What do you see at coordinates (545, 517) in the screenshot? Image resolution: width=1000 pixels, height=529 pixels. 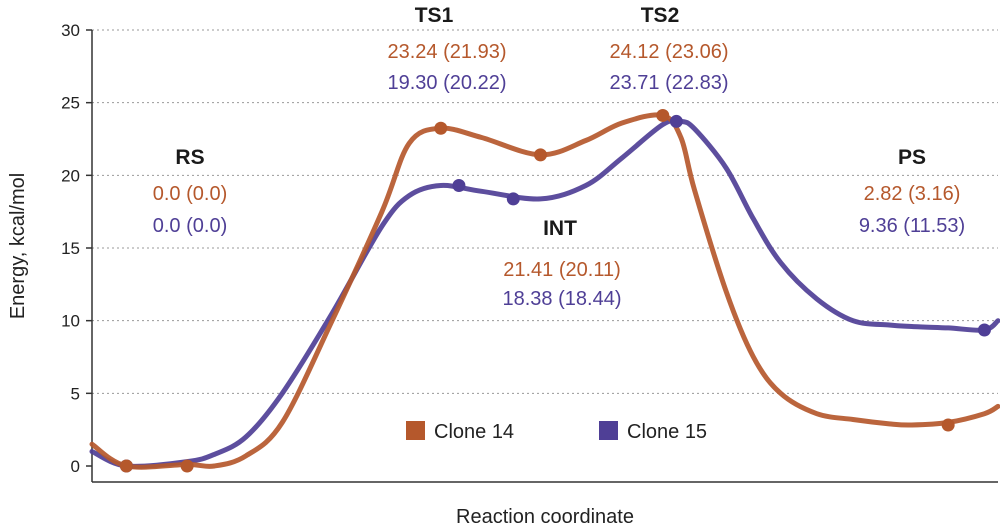 I see `x-axis-label: Reaction coordinate` at bounding box center [545, 517].